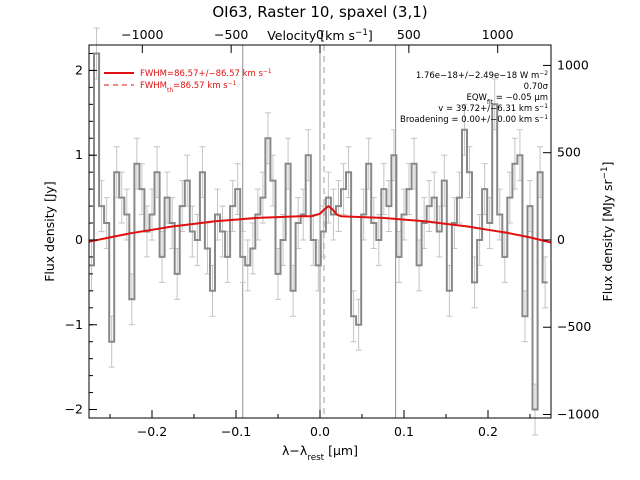 This screenshot has width=640, height=480. I want to click on fit-statistic: Broadening = 0.00+/−0.00 km s−1​, so click(474, 120).